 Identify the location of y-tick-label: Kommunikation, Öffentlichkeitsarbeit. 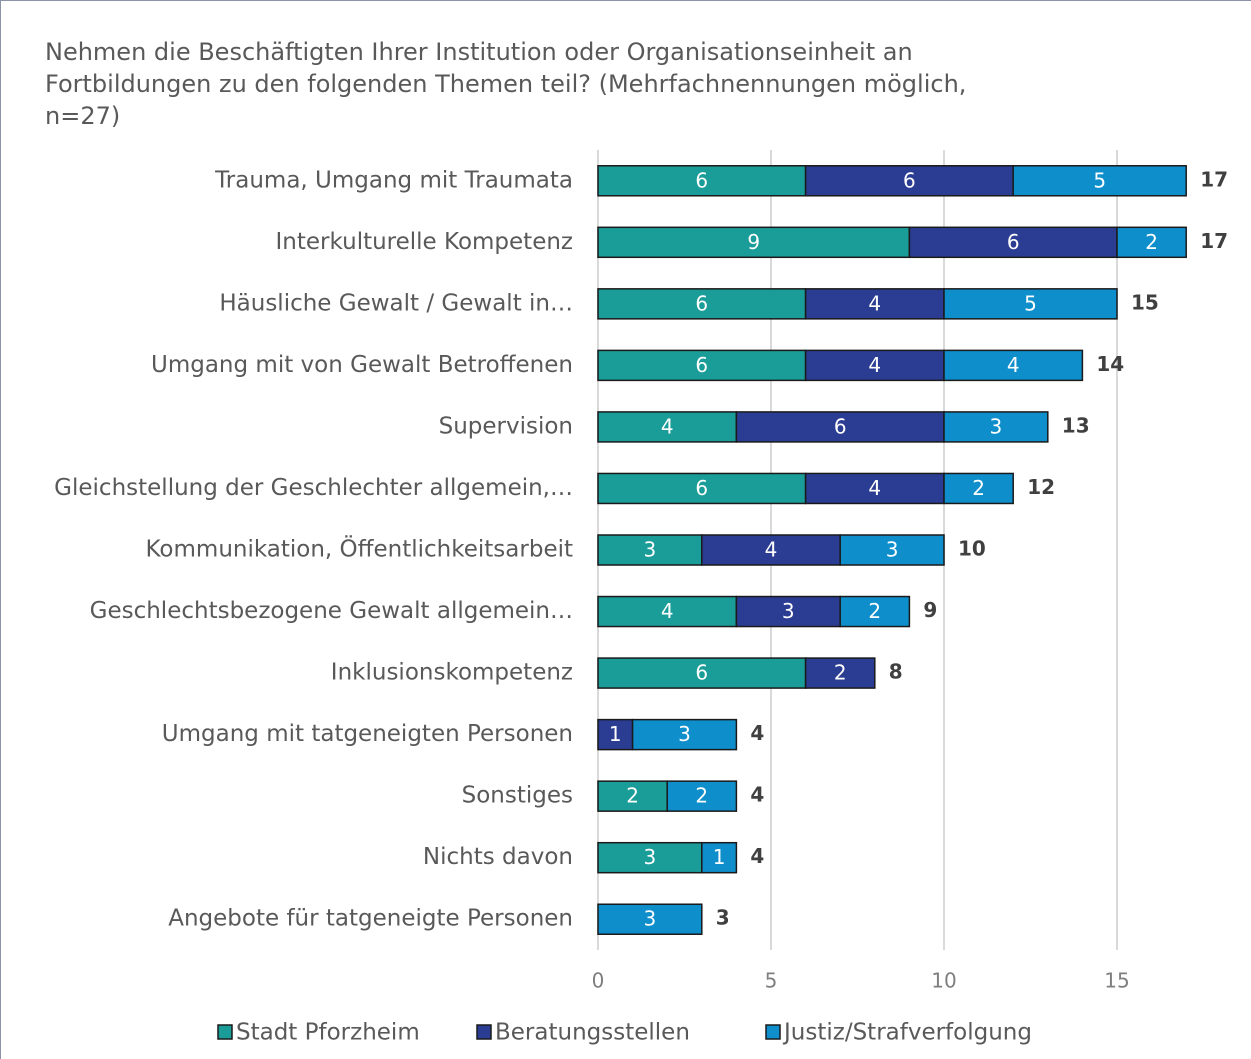
(360, 549).